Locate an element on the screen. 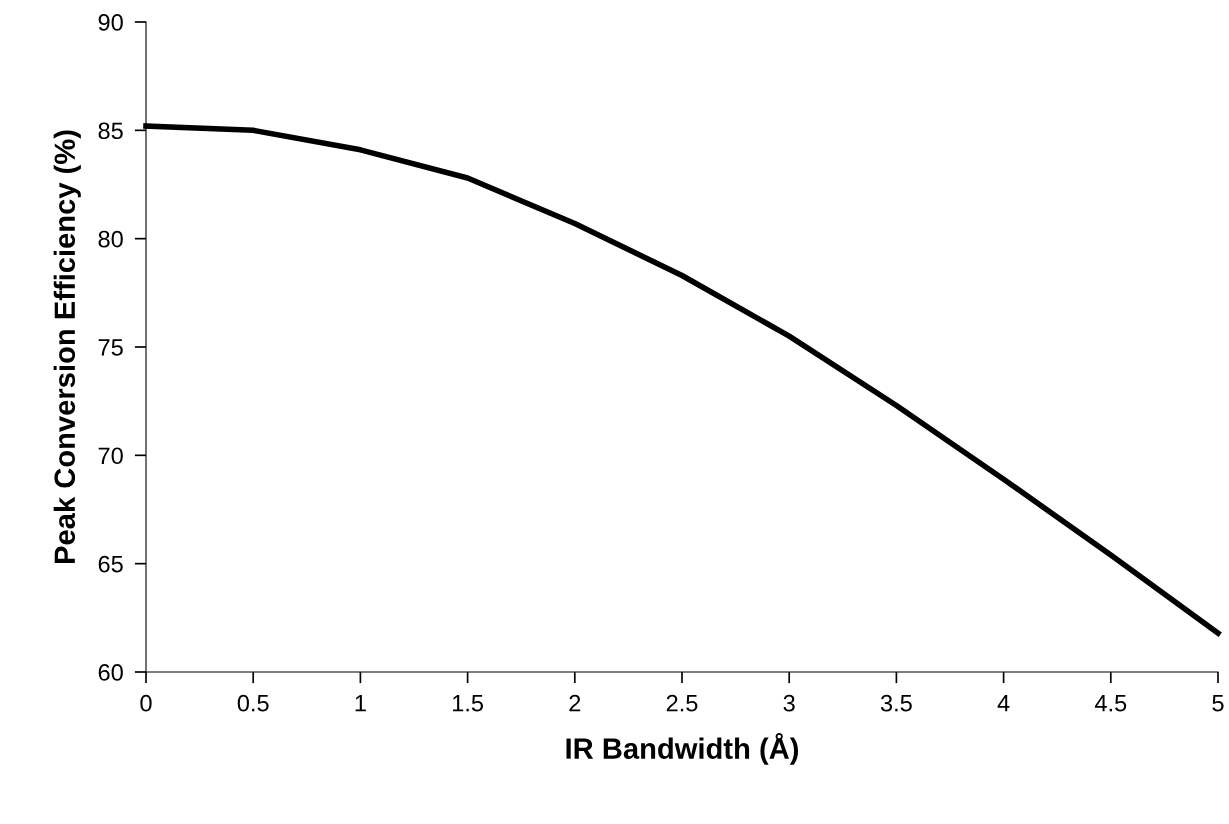  y-tick-label: 65 is located at coordinates (110, 564).